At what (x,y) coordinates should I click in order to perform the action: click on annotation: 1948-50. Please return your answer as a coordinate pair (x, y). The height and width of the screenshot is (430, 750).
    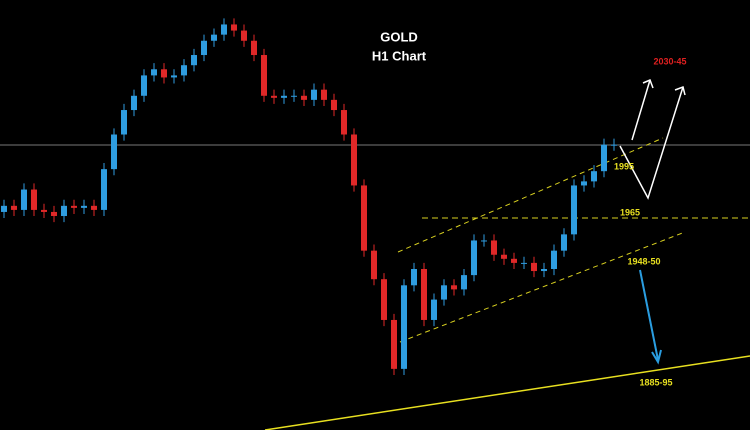
    Looking at the image, I should click on (643, 261).